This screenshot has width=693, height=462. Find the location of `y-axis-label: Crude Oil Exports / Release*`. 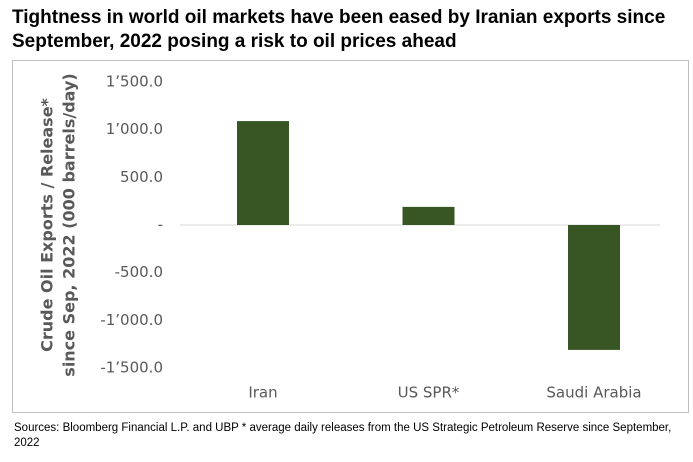

y-axis-label: Crude Oil Exports / Release* is located at coordinates (47, 224).